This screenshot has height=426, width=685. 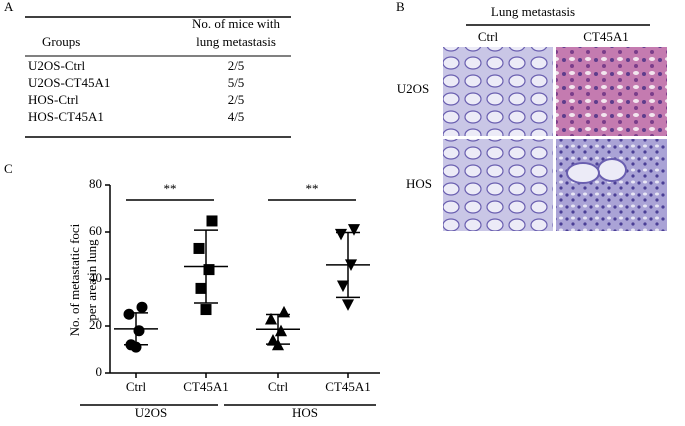 I want to click on table-cell: HOS-CT45A1, so click(x=66, y=116).